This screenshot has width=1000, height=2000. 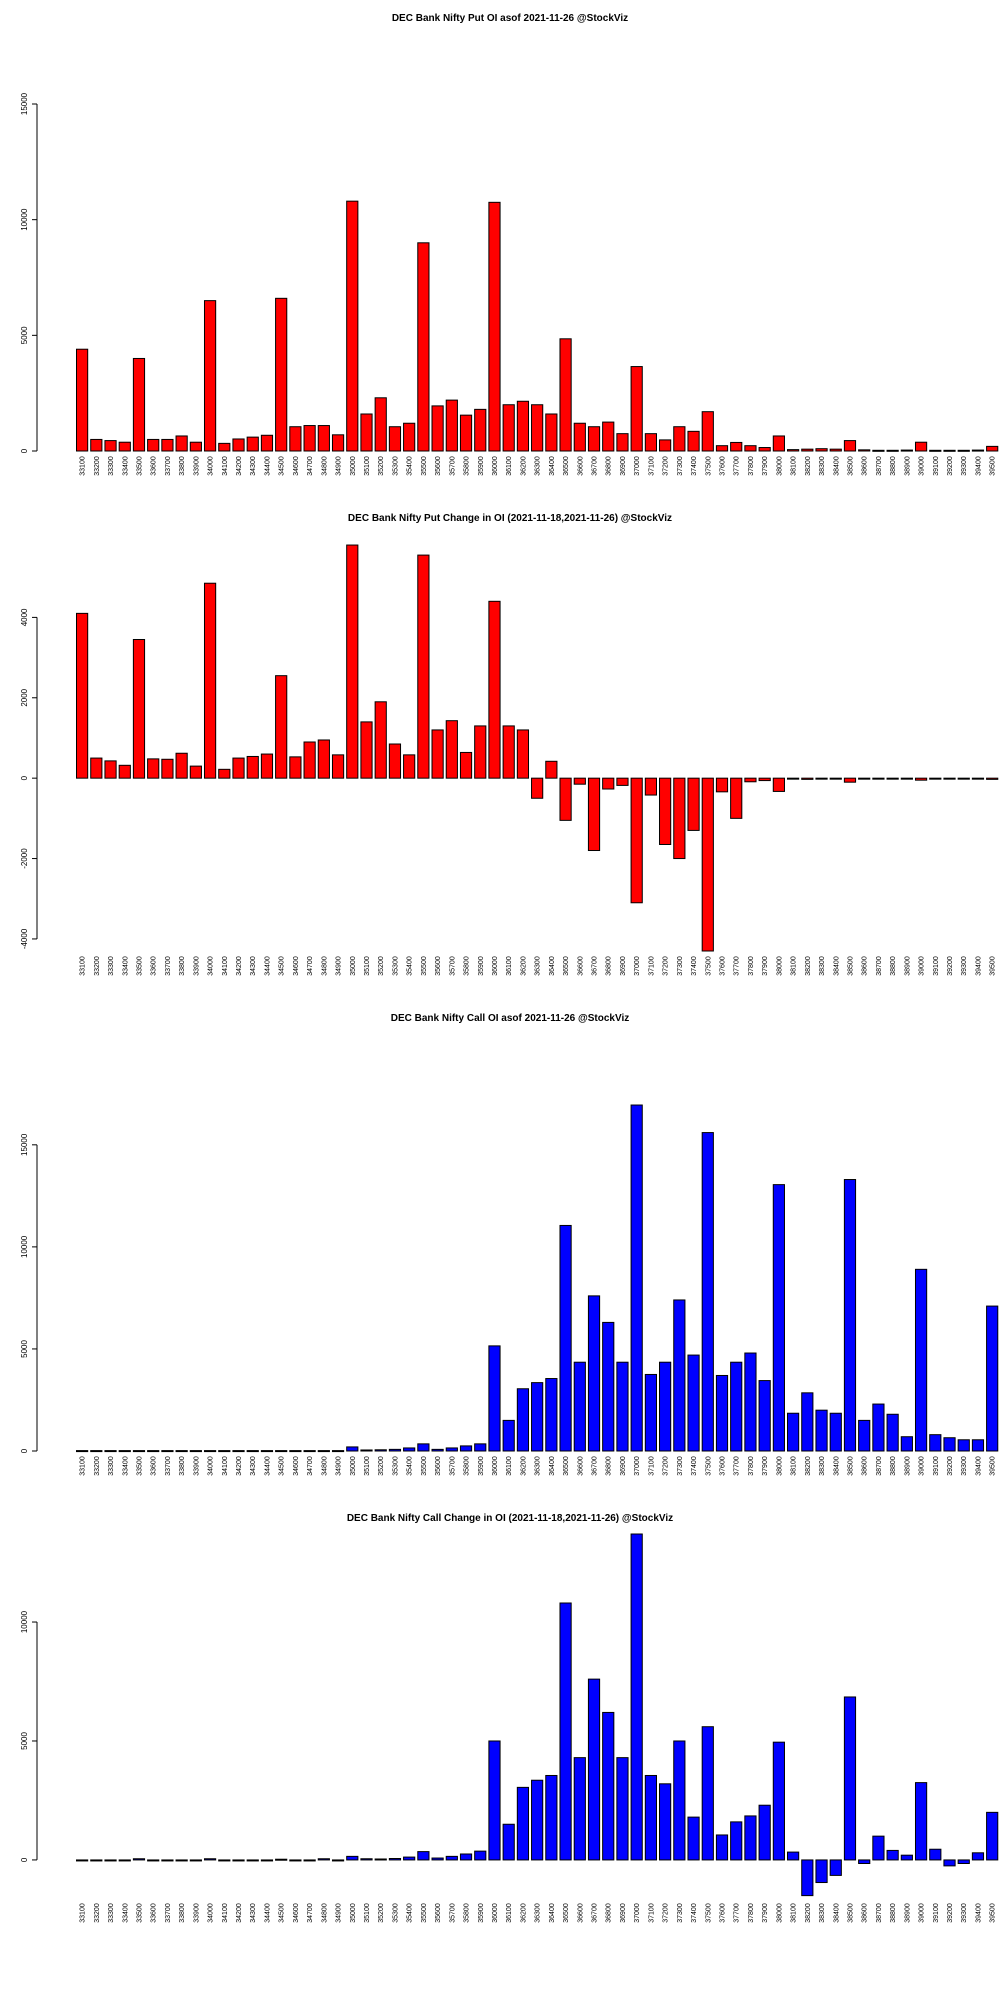 What do you see at coordinates (324, 466) in the screenshot?
I see `x-tick-label: 34800` at bounding box center [324, 466].